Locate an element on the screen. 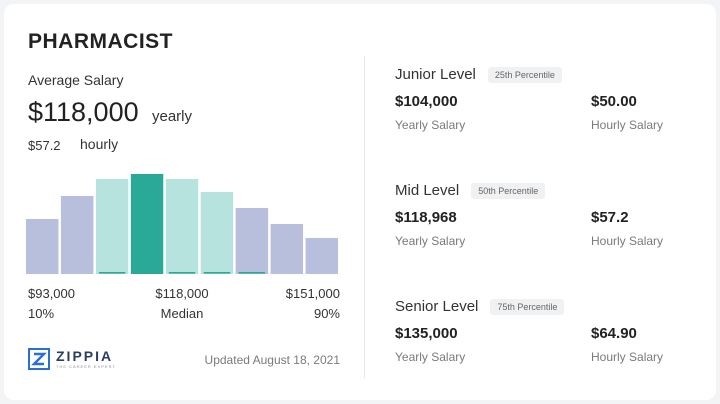 Image resolution: width=720 pixels, height=404 pixels. yearly-salary-value: $104,000 is located at coordinates (426, 101).